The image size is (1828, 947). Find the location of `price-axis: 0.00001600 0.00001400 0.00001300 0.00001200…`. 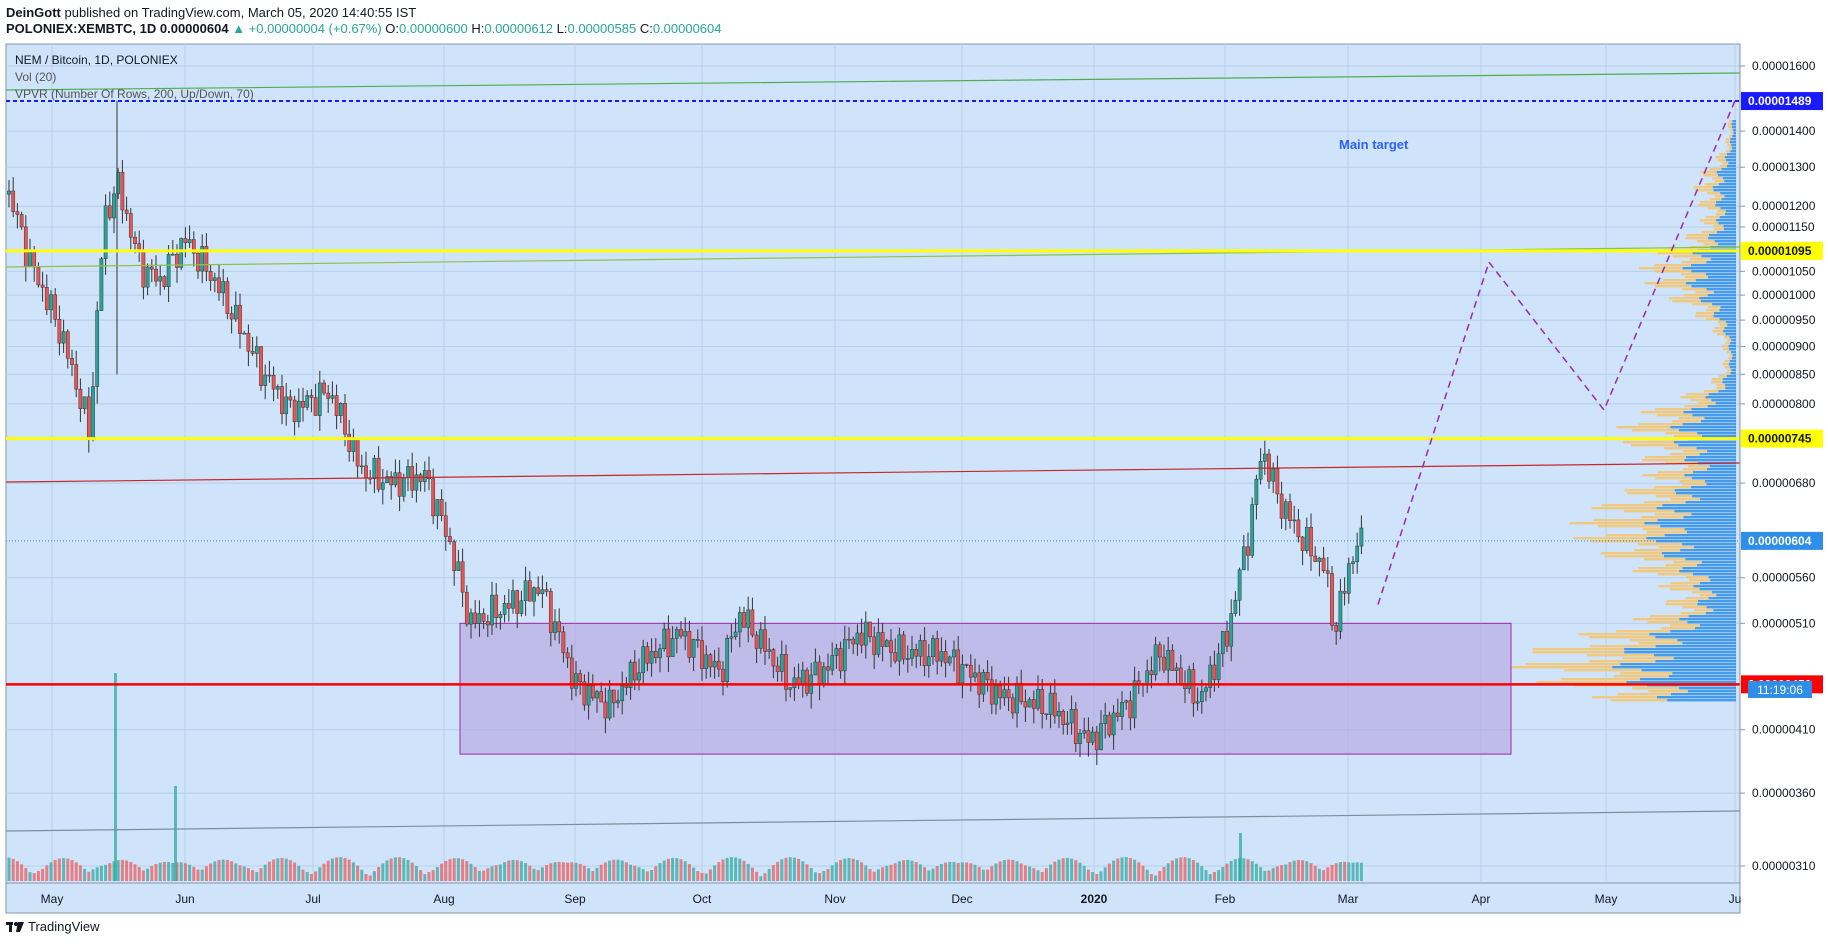

price-axis: 0.00001600 0.00001400 0.00001300 0.00001200… is located at coordinates (1781, 478).